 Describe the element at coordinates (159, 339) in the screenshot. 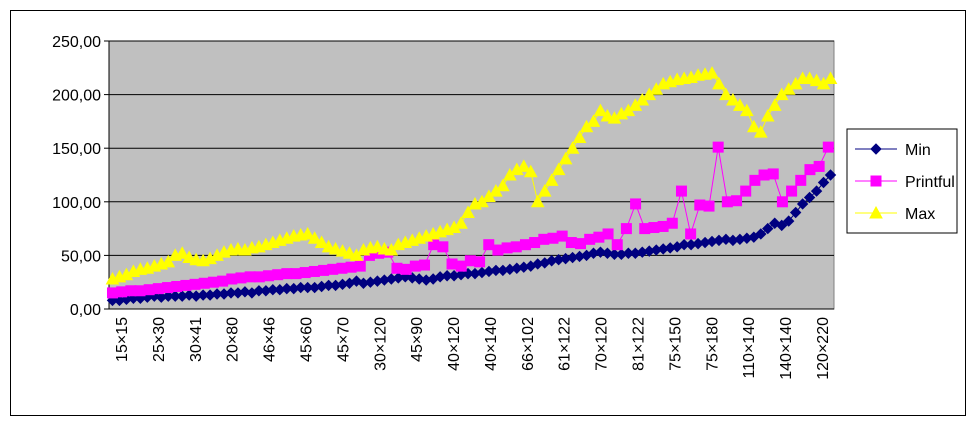

I see `x-tick-label: 25×30` at that location.